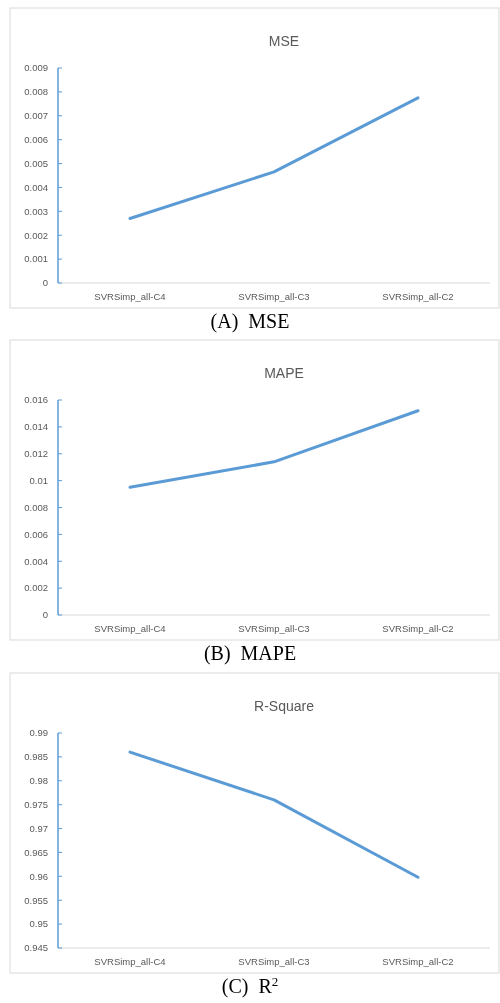 The height and width of the screenshot is (1003, 500). I want to click on chart-title: MSE, so click(284, 41).